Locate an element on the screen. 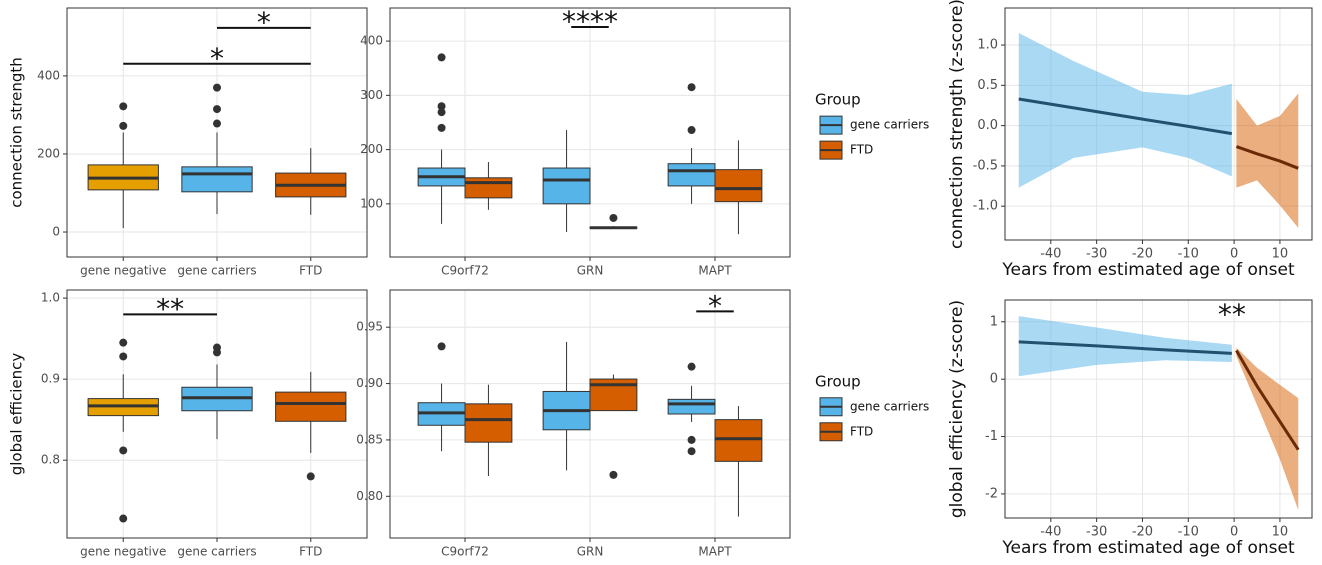 The image size is (1322, 565). y-tick-label: 0.8 is located at coordinates (50, 460).